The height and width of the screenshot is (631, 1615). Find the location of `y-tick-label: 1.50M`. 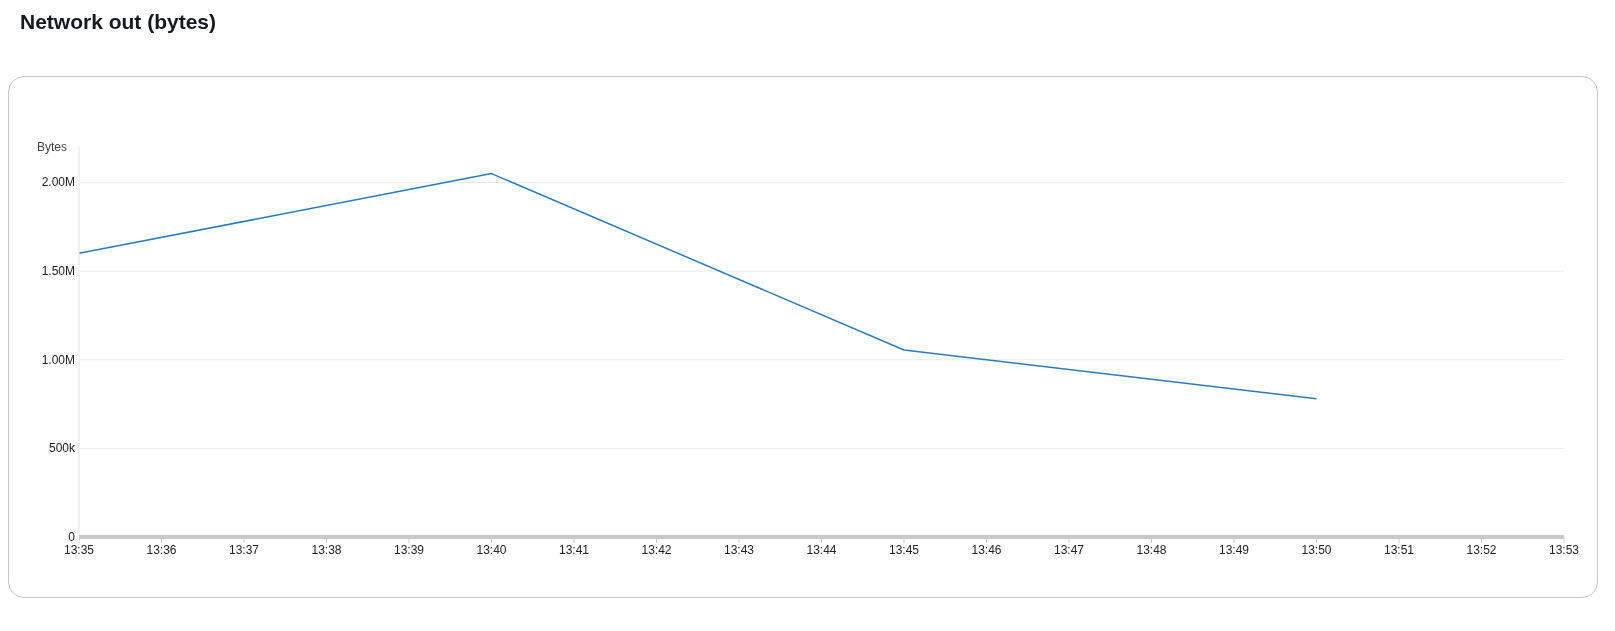

y-tick-label: 1.50M is located at coordinates (57, 271).